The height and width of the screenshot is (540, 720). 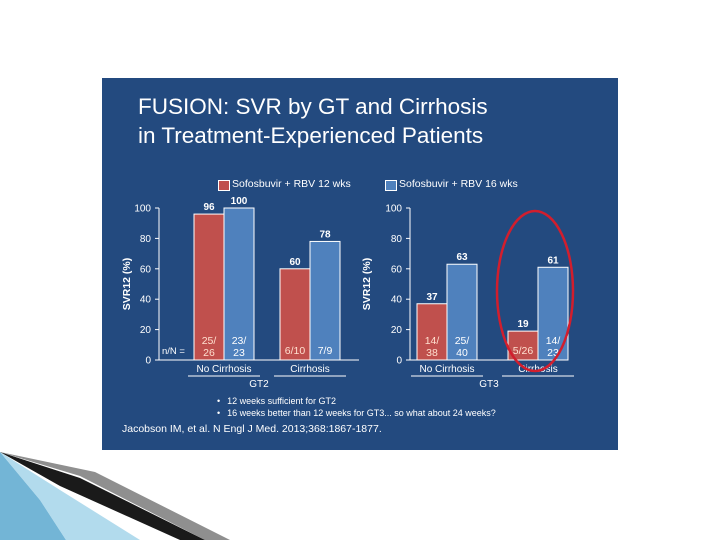 I want to click on n-over-n-label: 23/, so click(x=239, y=341).